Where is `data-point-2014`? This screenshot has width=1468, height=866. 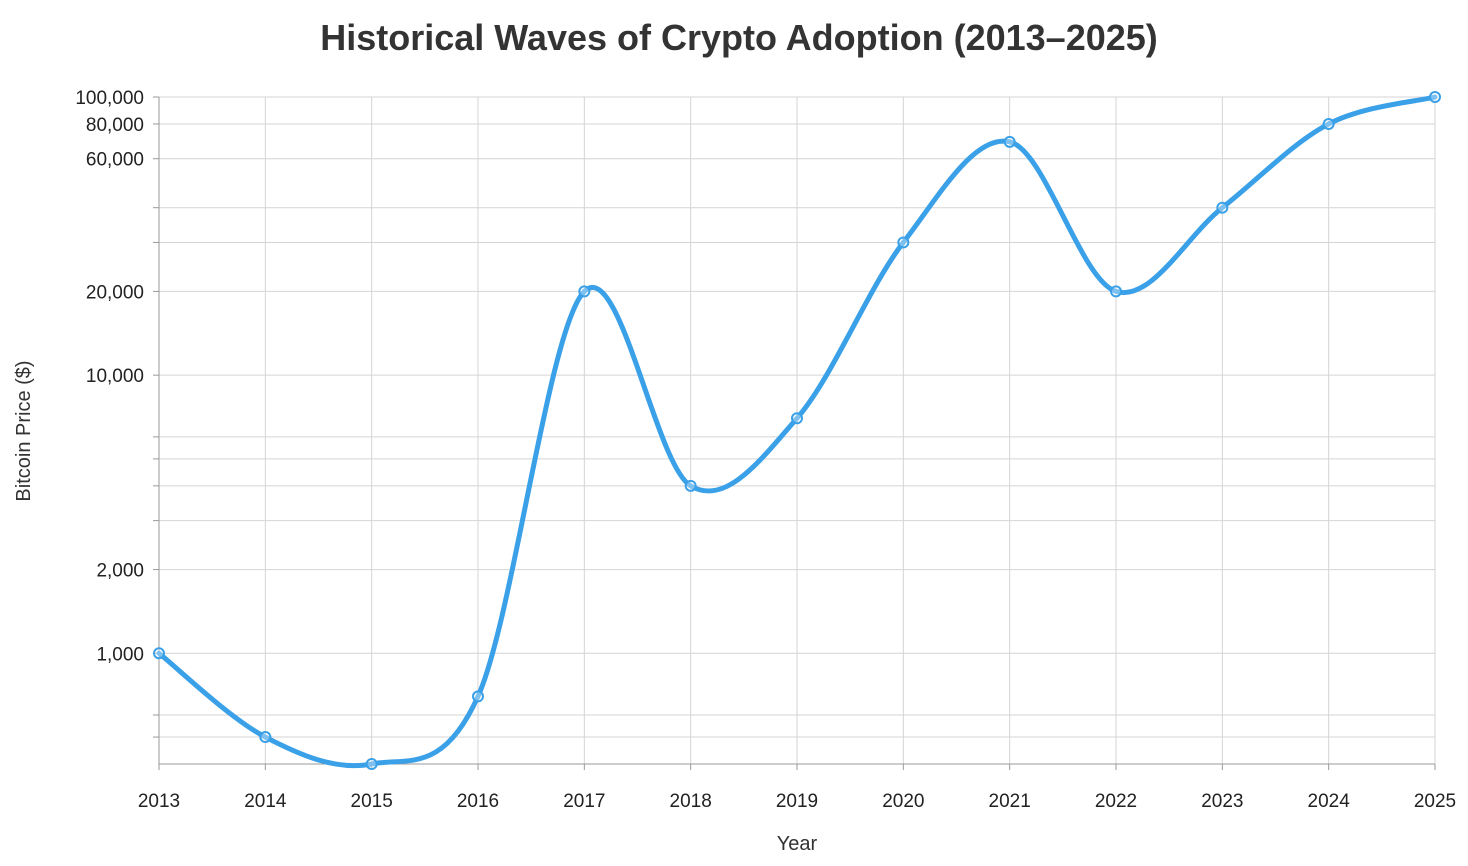
data-point-2014 is located at coordinates (265, 737).